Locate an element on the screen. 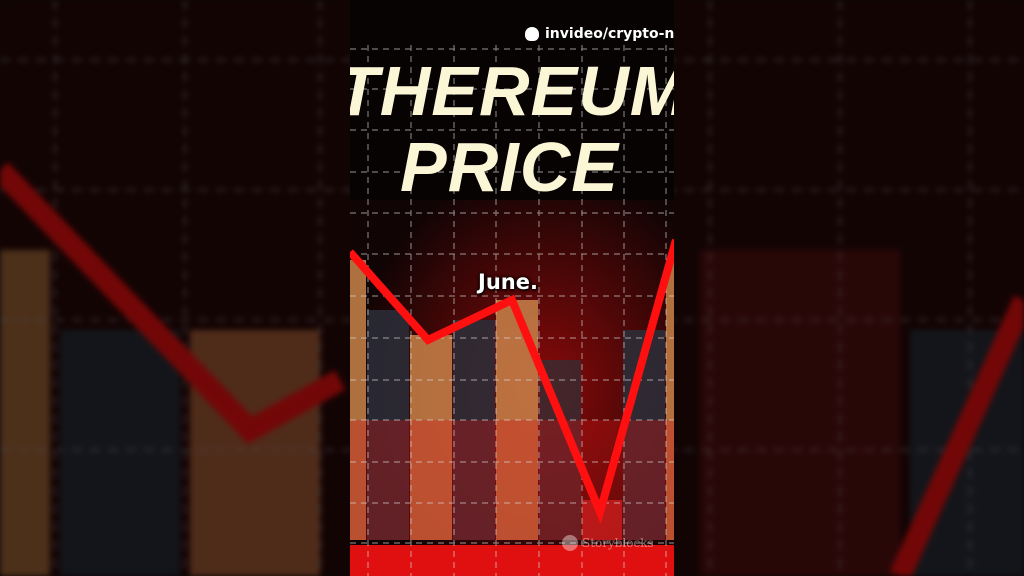 The height and width of the screenshot is (576, 1024). storyblocks-logo-icon is located at coordinates (570, 543).